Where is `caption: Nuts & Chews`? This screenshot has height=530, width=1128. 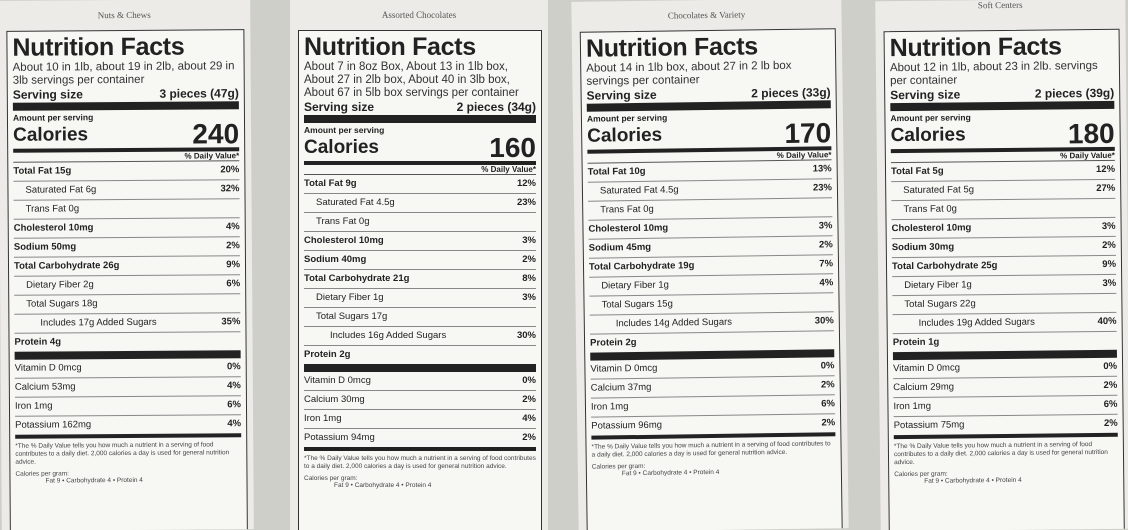 caption: Nuts & Chews is located at coordinates (124, 15).